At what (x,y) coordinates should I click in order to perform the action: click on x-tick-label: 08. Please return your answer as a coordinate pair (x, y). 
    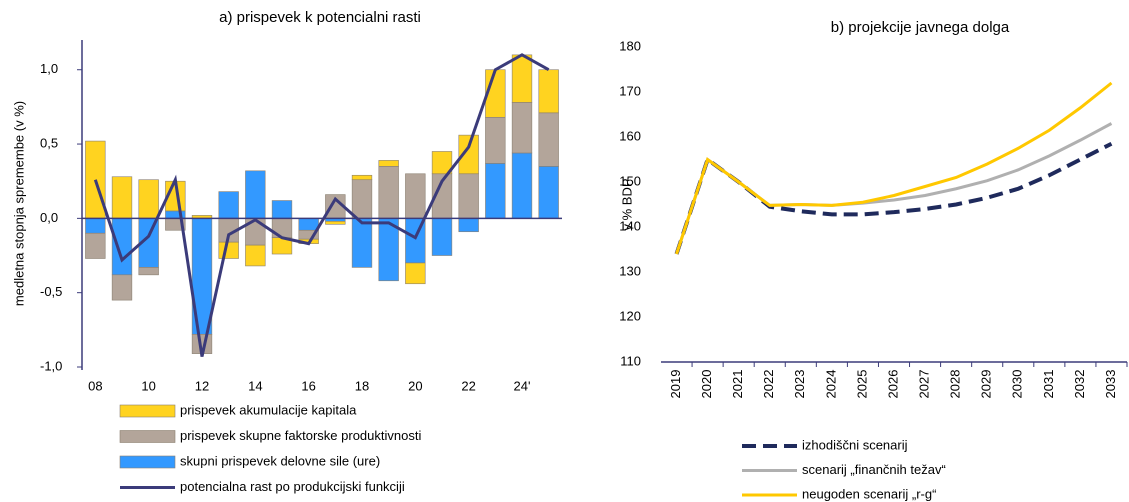
    Looking at the image, I should click on (95, 385).